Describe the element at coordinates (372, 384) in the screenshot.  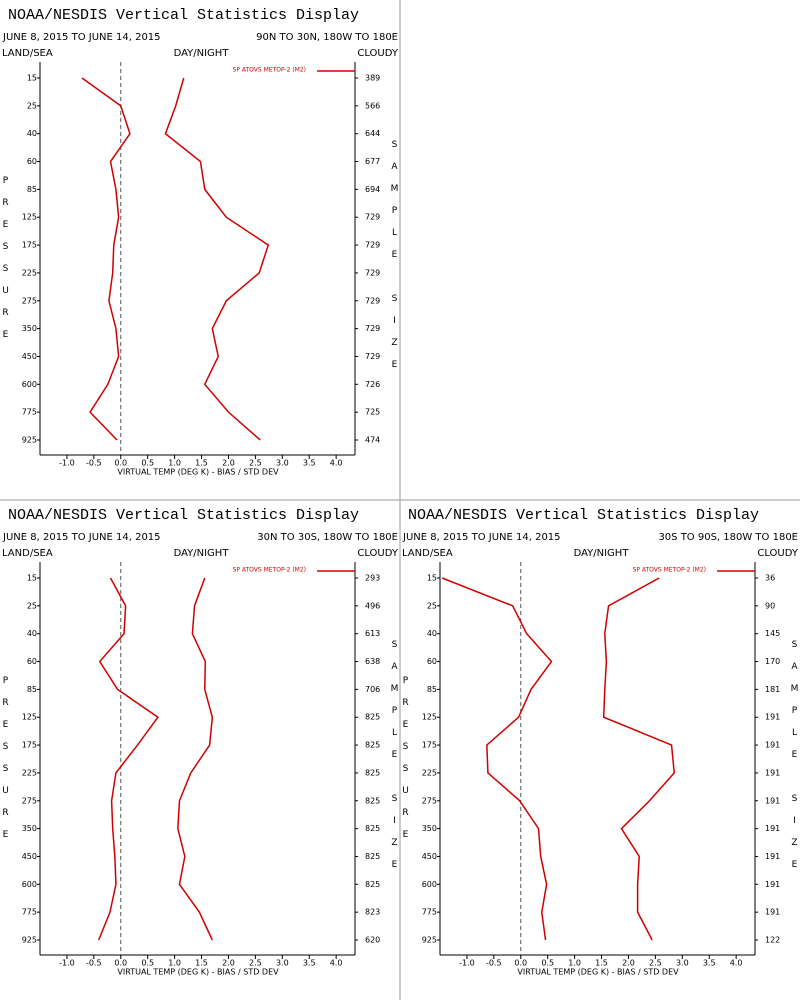
I see `sample-size: 726` at that location.